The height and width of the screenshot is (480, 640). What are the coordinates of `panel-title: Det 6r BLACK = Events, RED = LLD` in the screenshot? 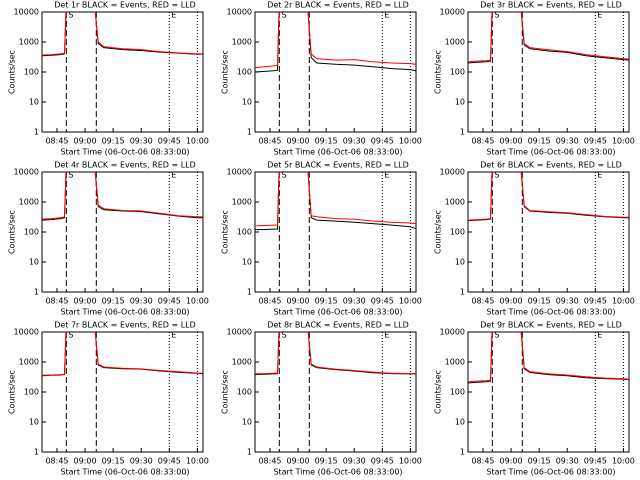 It's located at (551, 165).